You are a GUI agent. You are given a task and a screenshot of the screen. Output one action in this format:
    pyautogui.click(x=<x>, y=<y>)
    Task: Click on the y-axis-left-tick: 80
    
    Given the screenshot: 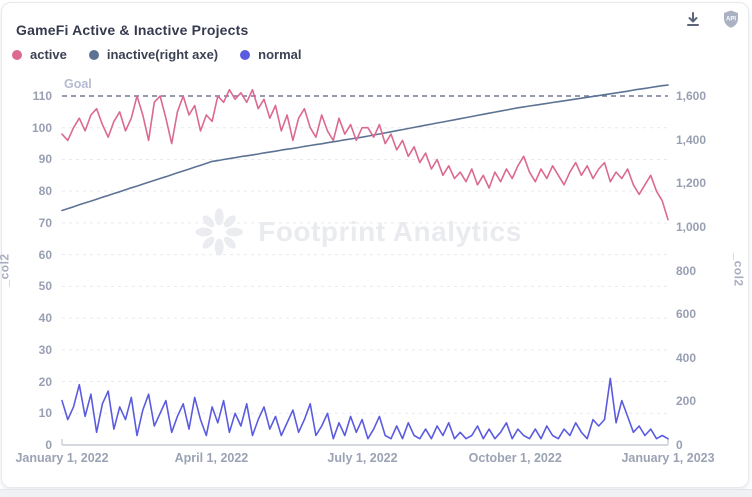 What is the action you would take?
    pyautogui.click(x=45, y=191)
    